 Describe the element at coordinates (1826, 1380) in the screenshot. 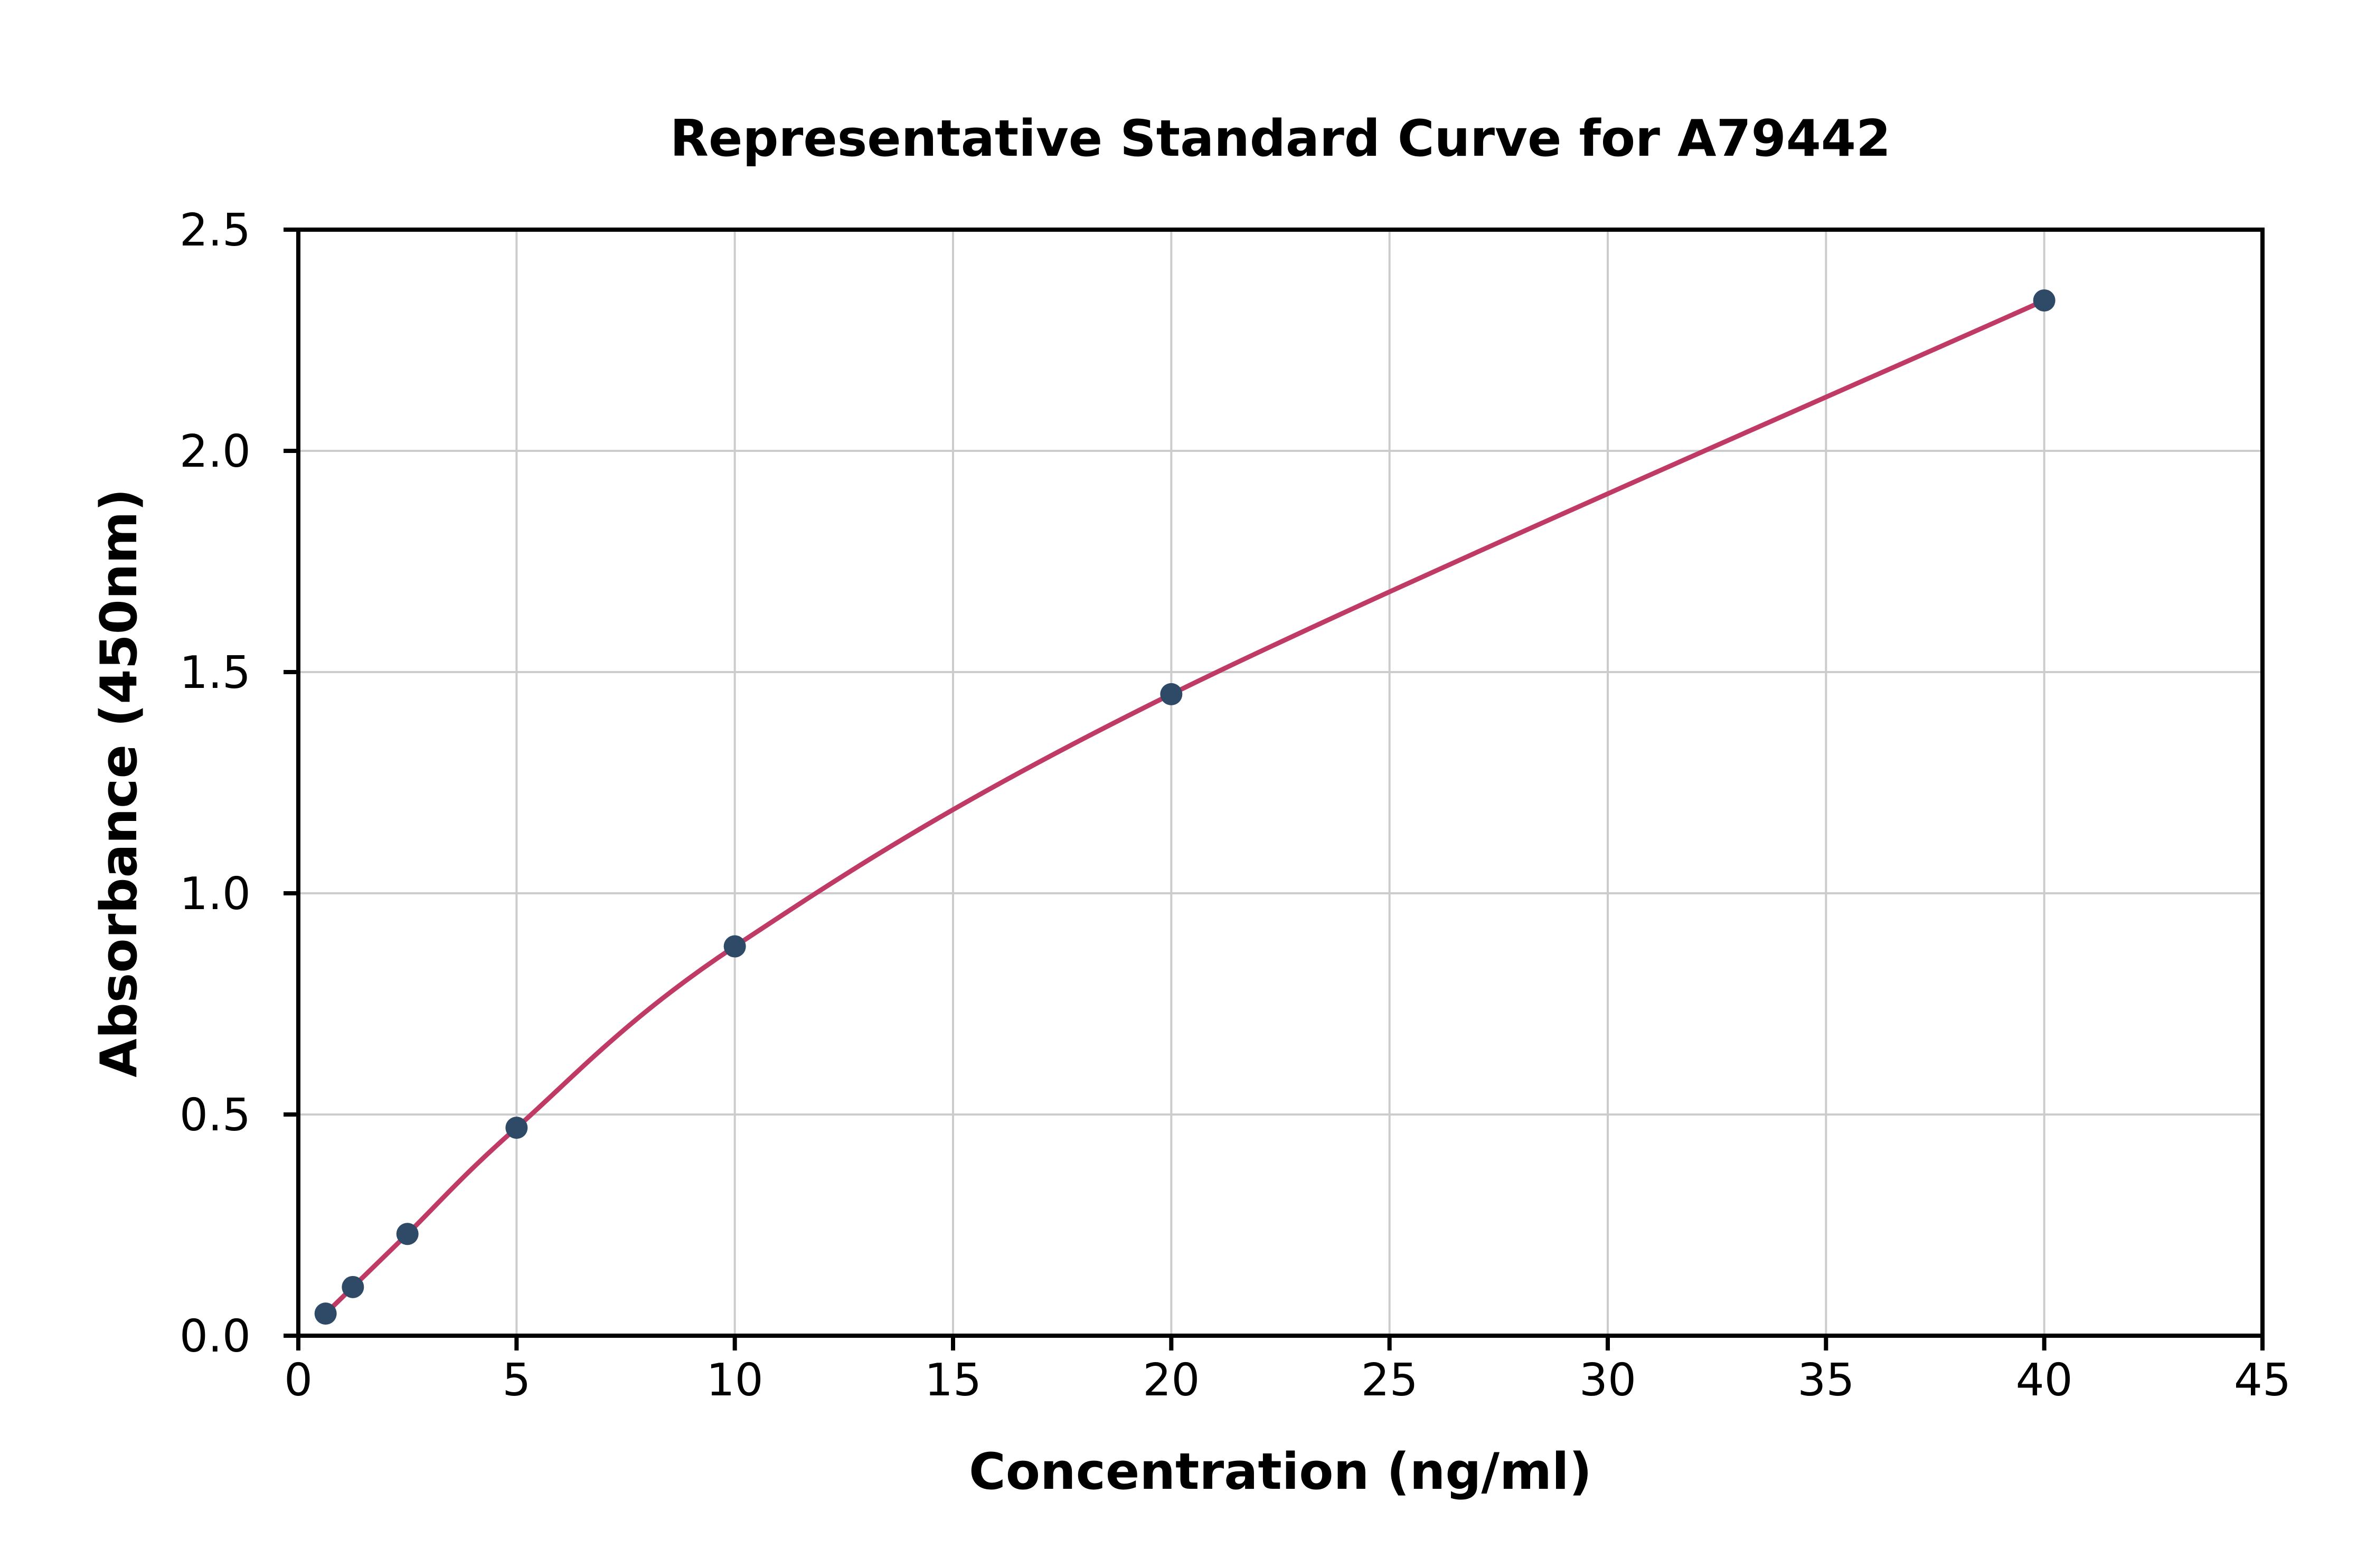

I see `x-tick-label: 35` at that location.